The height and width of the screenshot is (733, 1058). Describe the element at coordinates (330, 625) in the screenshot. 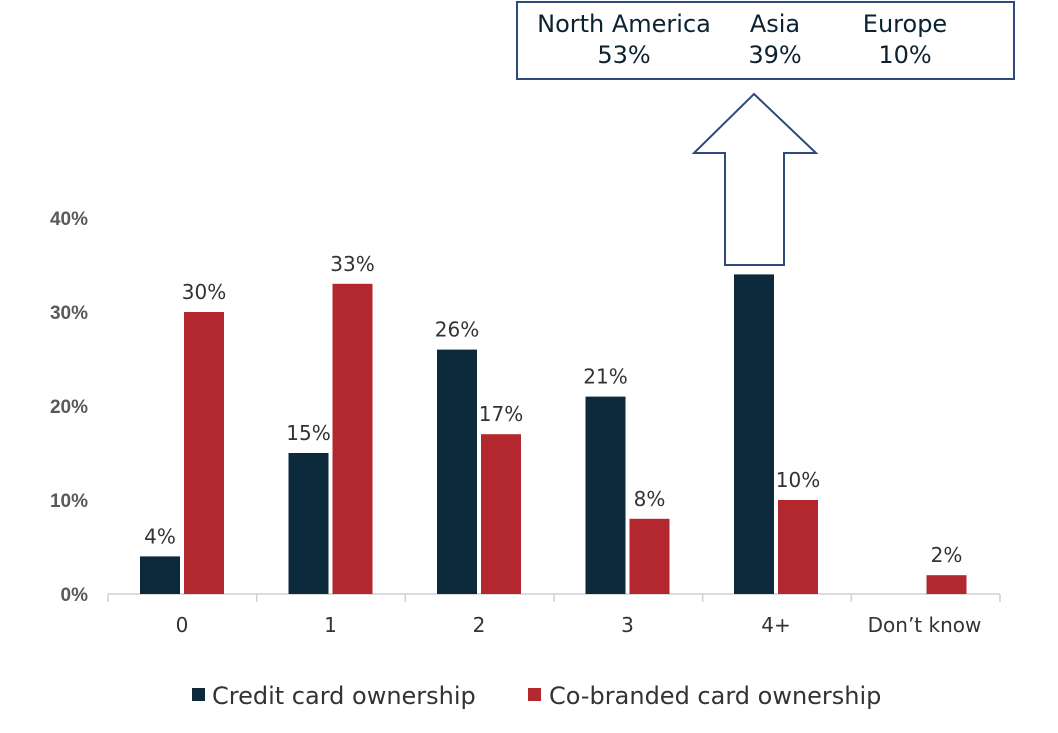

I see `x-tick-label: 1` at that location.